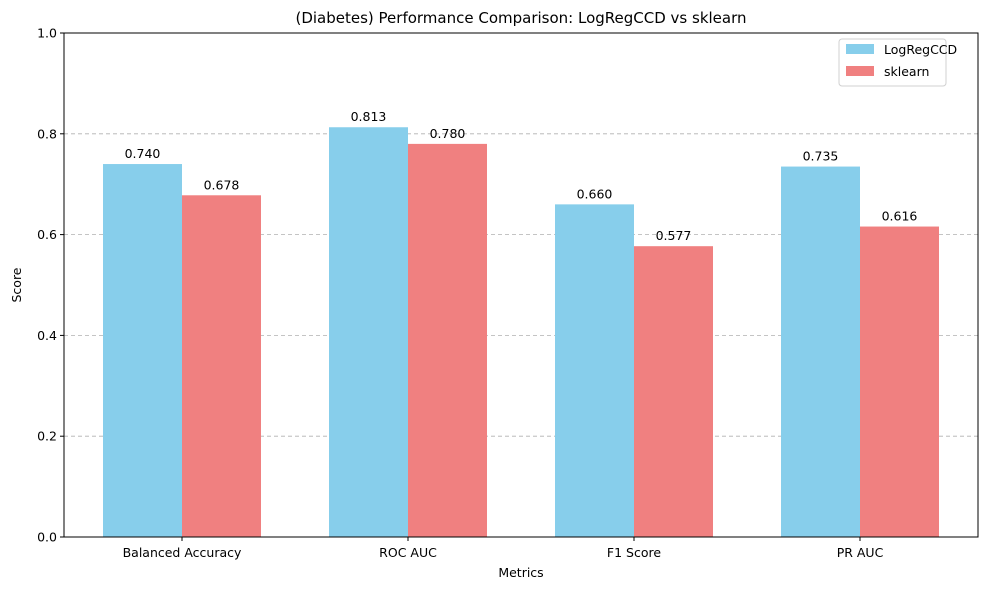 The width and height of the screenshot is (989, 594). What do you see at coordinates (47, 234) in the screenshot?
I see `y-tick-label: 0.6` at bounding box center [47, 234].